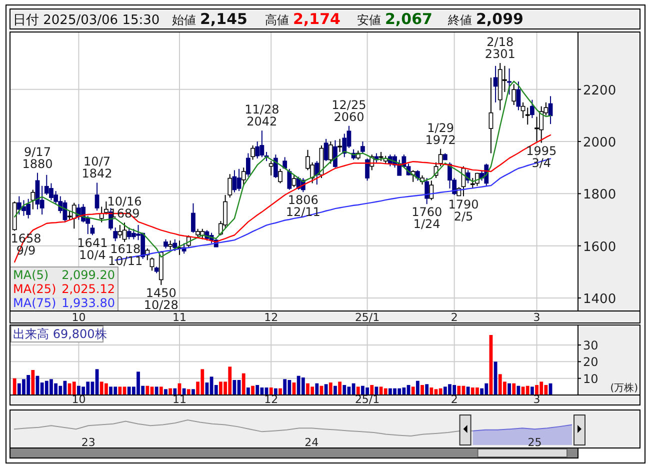  What do you see at coordinates (599, 90) in the screenshot?
I see `y-tick-label: 2200` at bounding box center [599, 90].